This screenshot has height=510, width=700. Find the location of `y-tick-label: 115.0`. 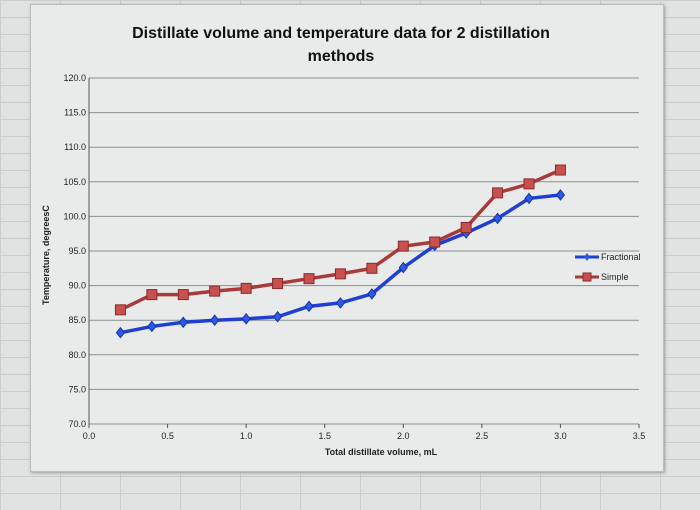

y-tick-label: 115.0 is located at coordinates (75, 113).